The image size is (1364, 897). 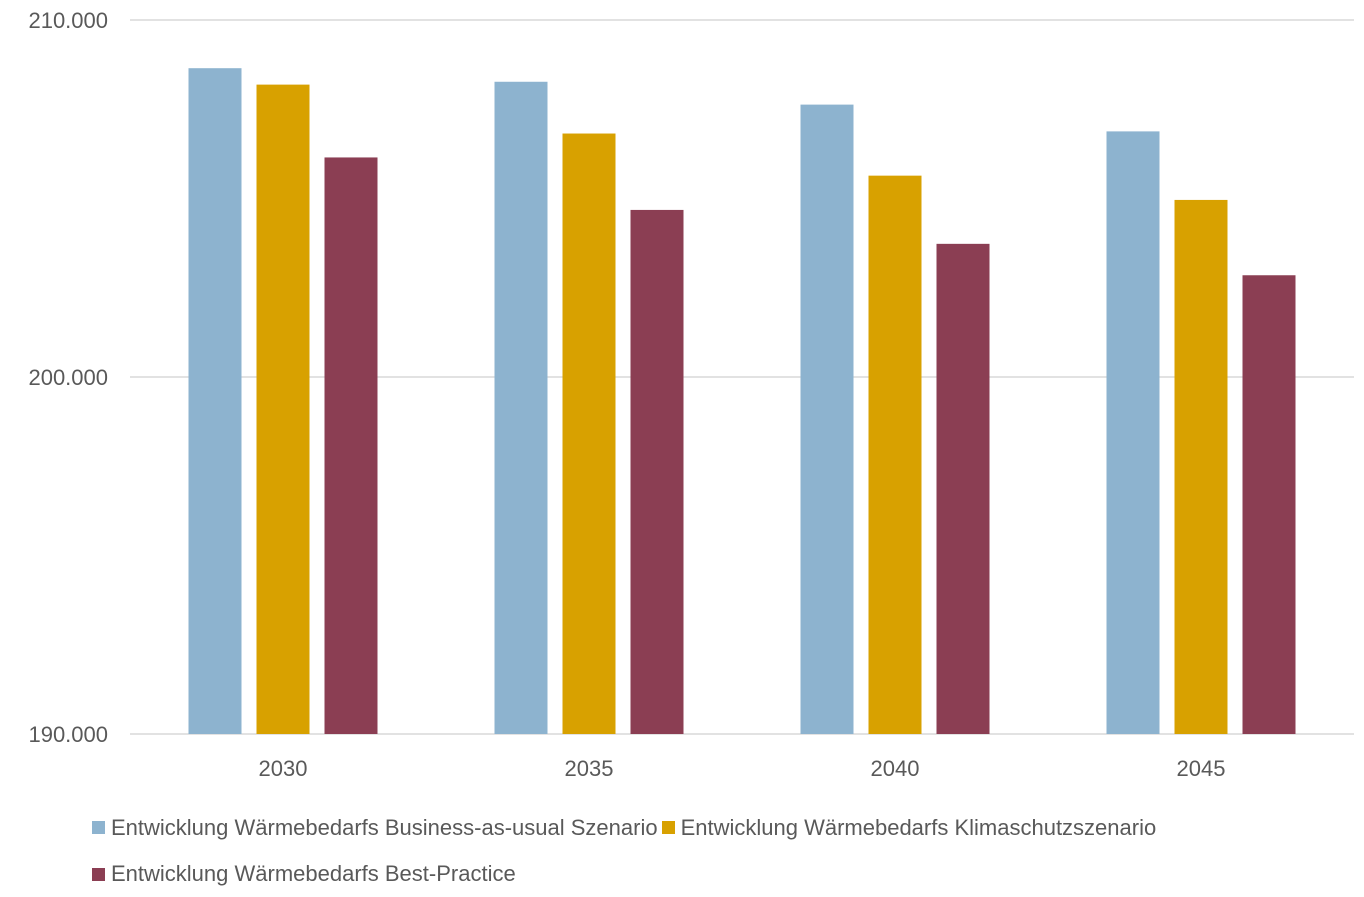 I want to click on x-category-label: 2035, so click(x=589, y=768).